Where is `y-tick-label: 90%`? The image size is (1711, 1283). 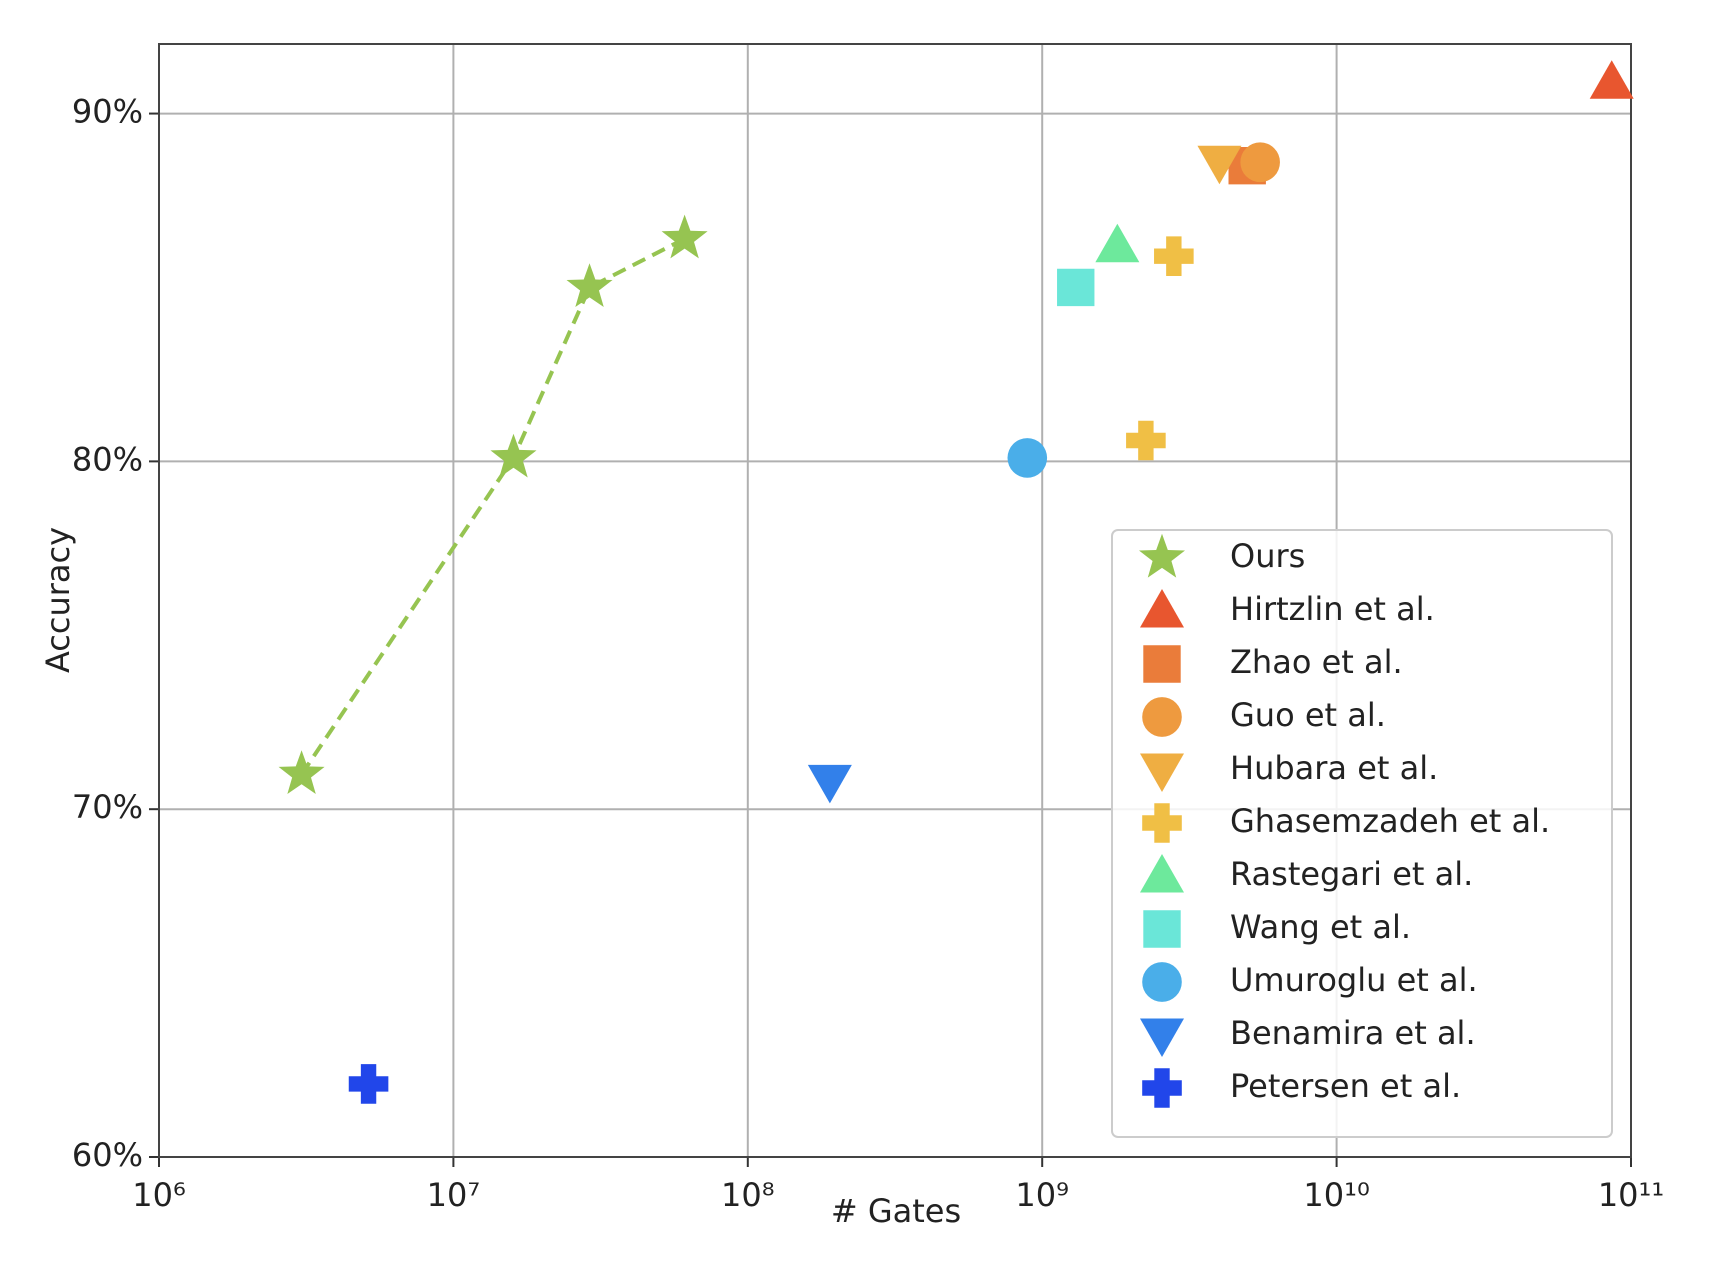 y-tick-label: 90% is located at coordinates (107, 112).